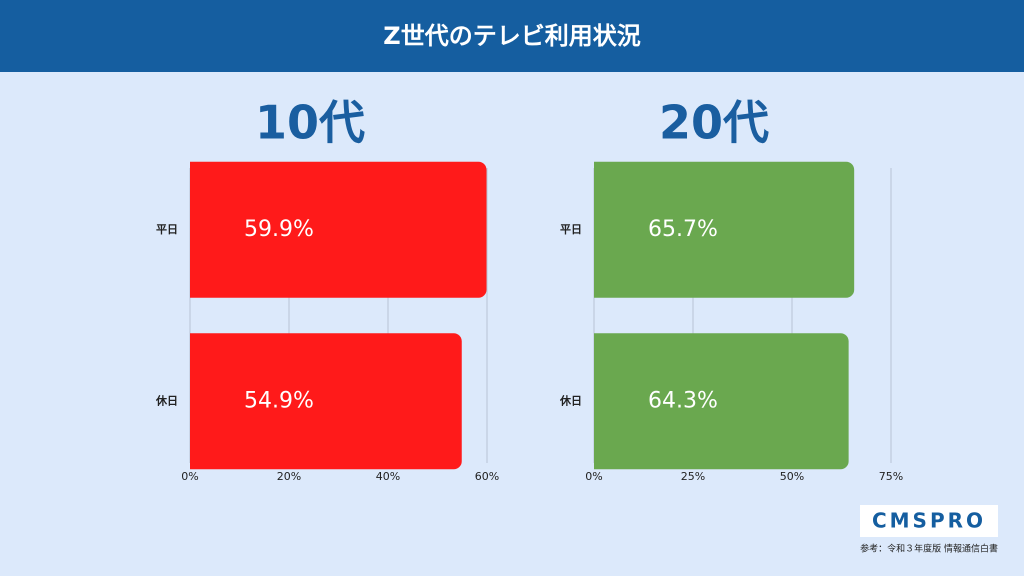  I want to click on x-tick-label: 40%, so click(388, 476).